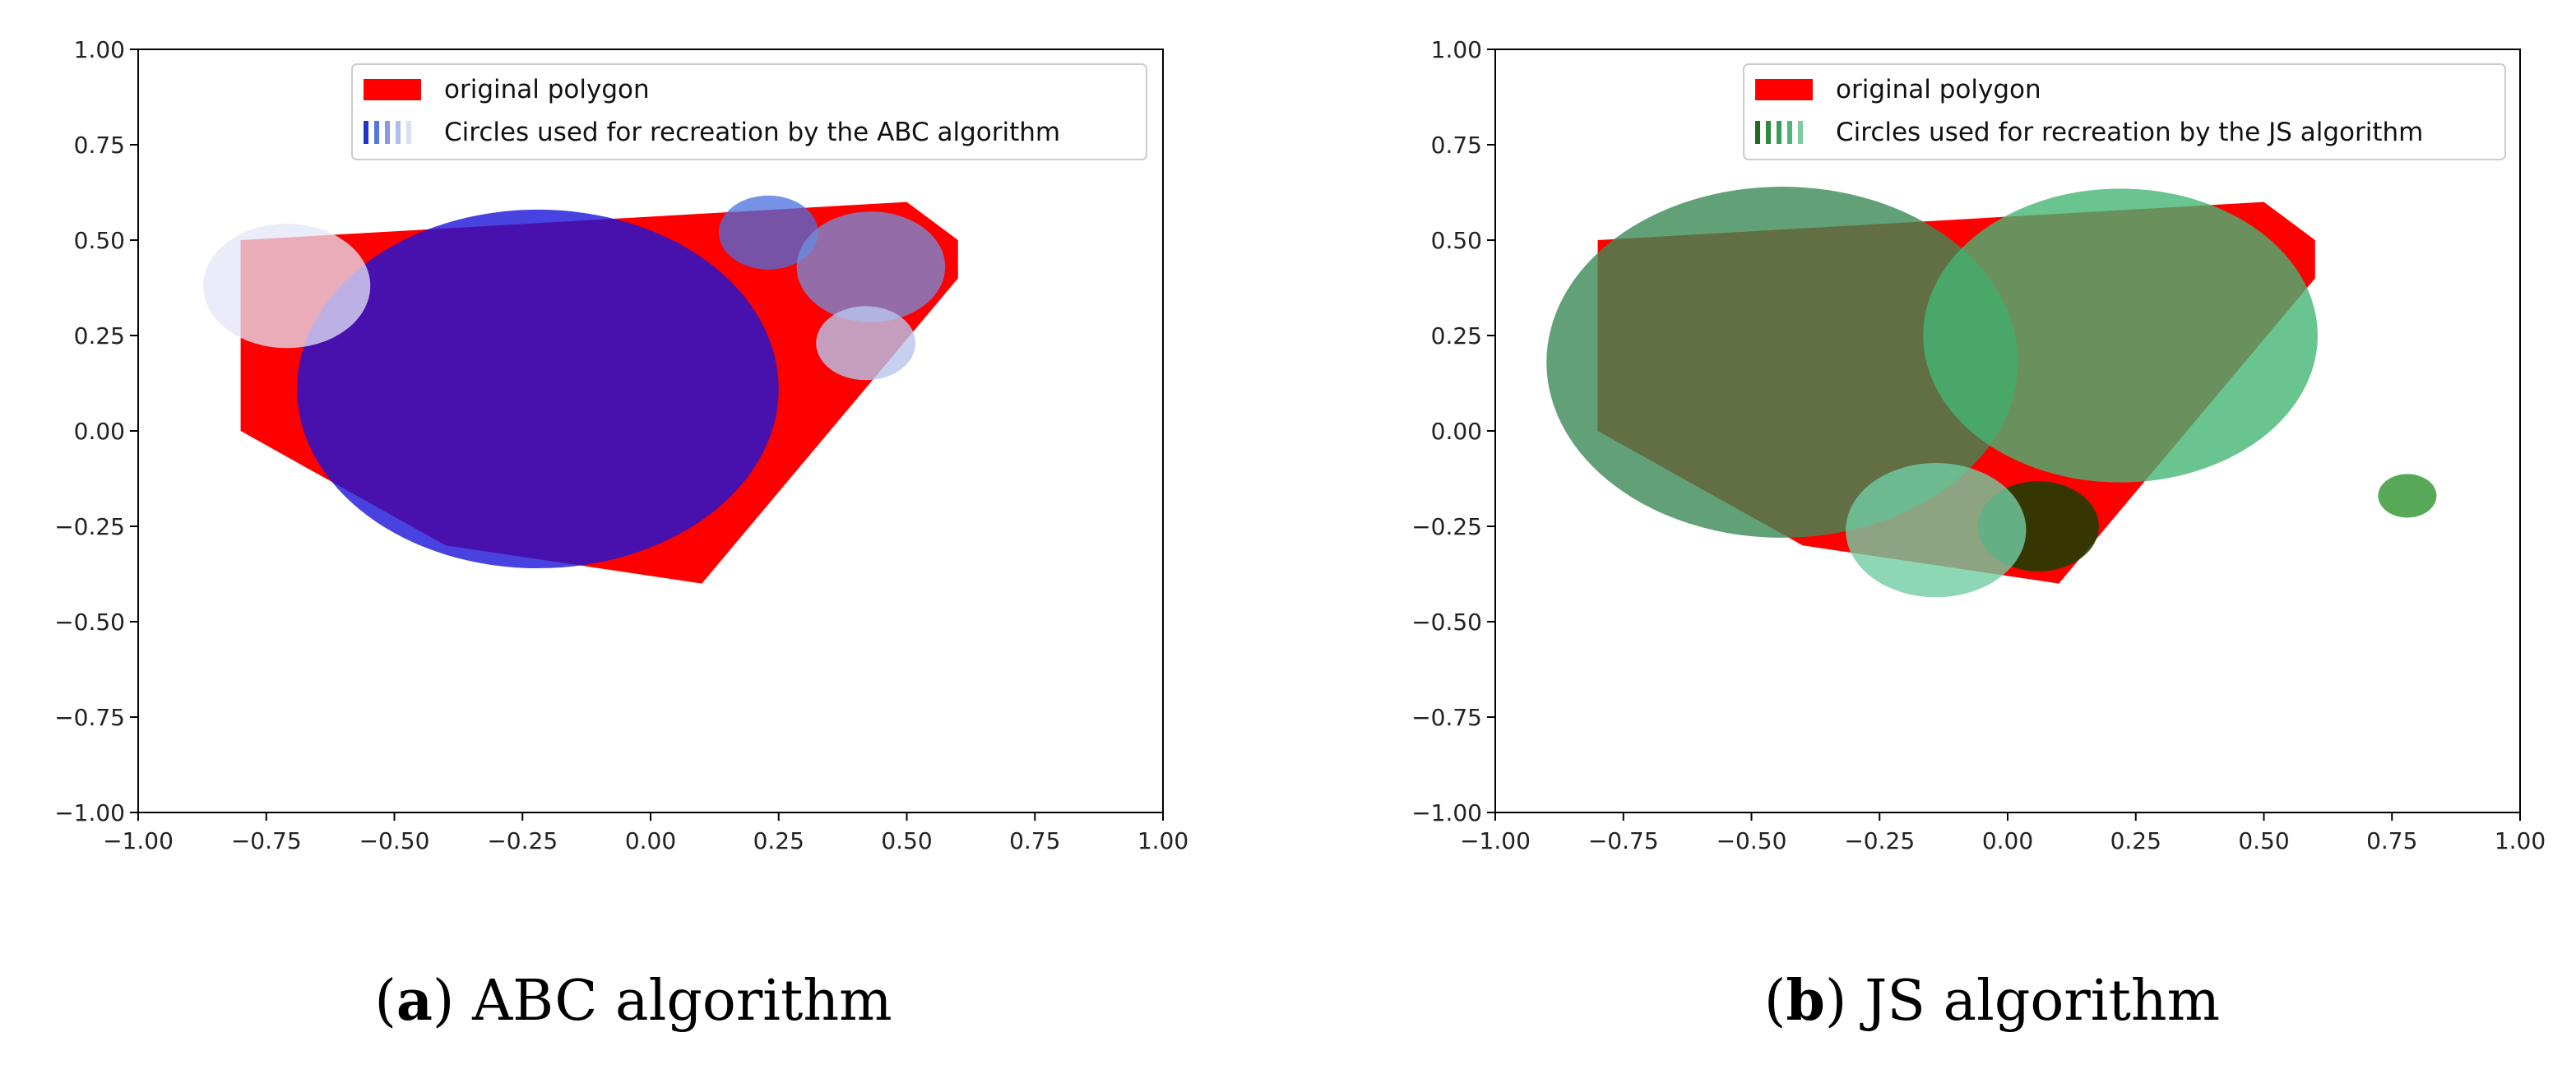  What do you see at coordinates (2040, 1001) in the screenshot?
I see `caption-text: JS algorithm` at bounding box center [2040, 1001].